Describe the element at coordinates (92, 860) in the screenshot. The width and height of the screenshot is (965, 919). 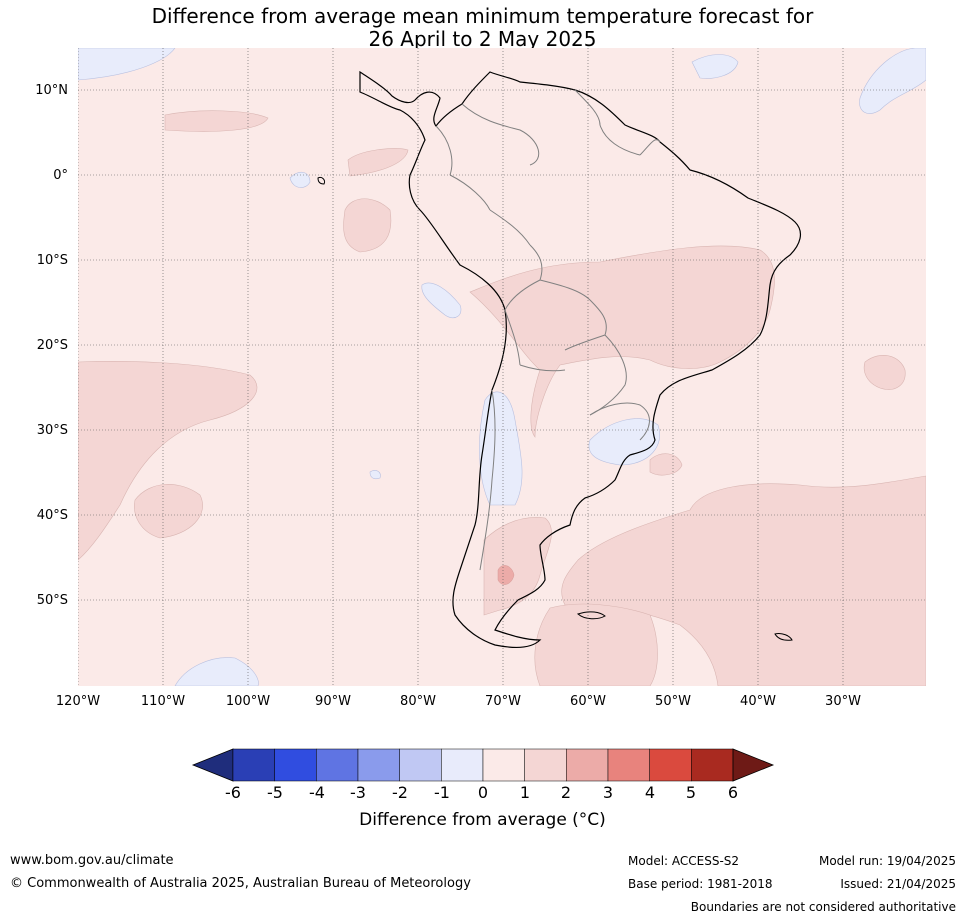
I see `website-link: www.bom.gov.au/climate` at that location.